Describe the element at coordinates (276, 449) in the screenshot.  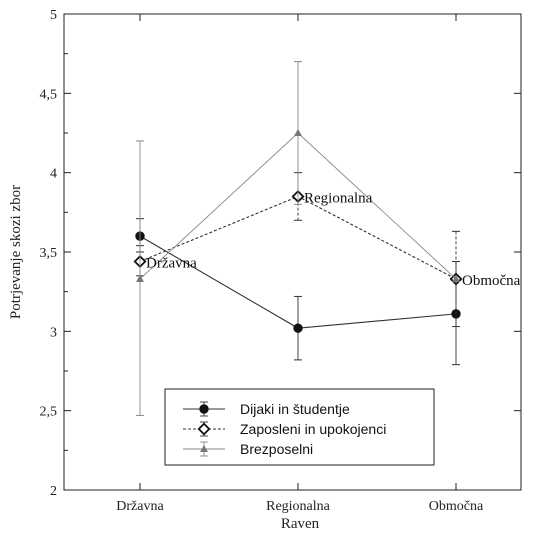
I see `legend-label: Brezposelni` at that location.